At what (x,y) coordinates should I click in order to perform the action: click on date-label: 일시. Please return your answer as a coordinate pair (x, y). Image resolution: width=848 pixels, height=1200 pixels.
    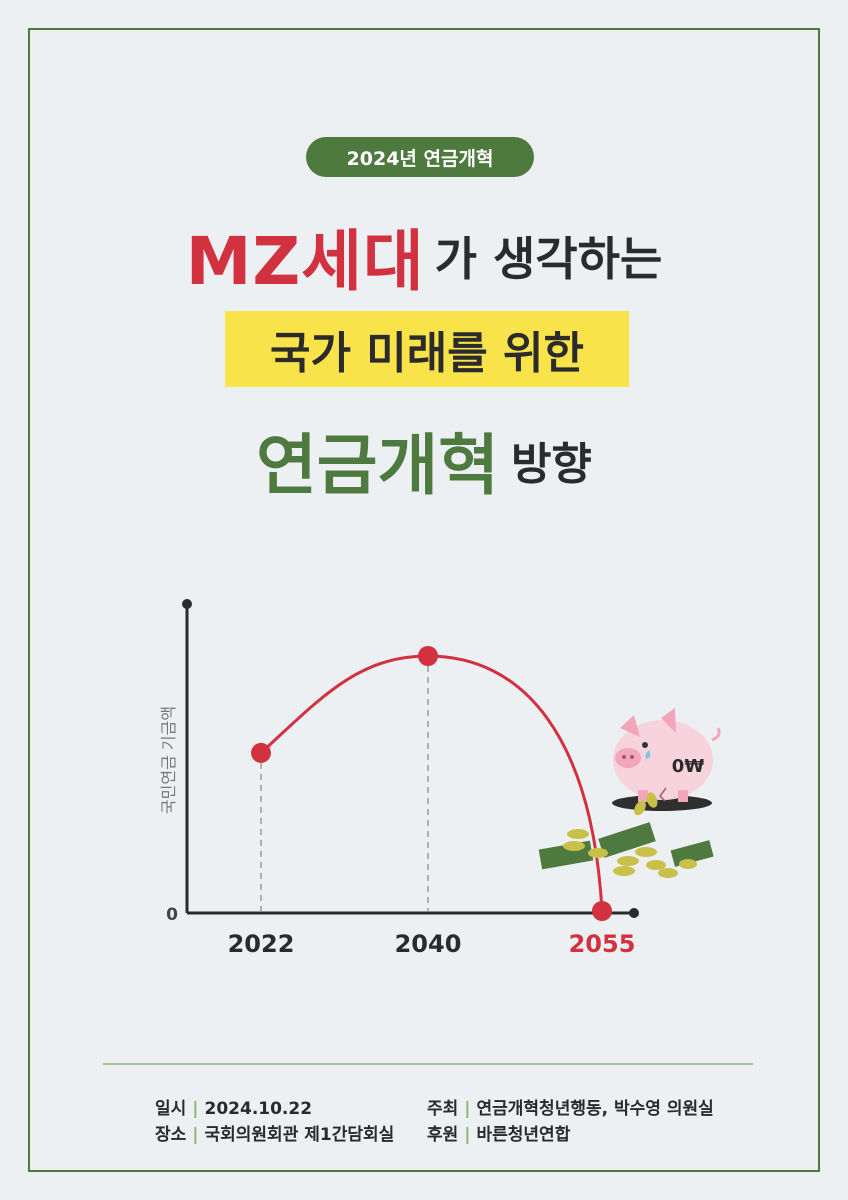
    Looking at the image, I should click on (171, 1109).